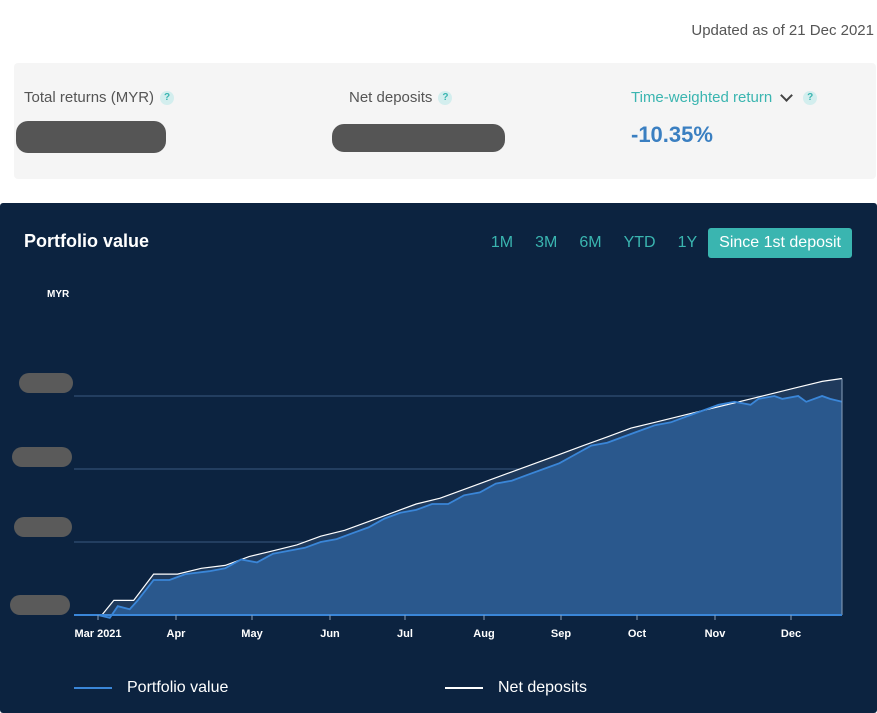 The width and height of the screenshot is (877, 713). I want to click on legend-net-deposits: Net deposits, so click(516, 688).